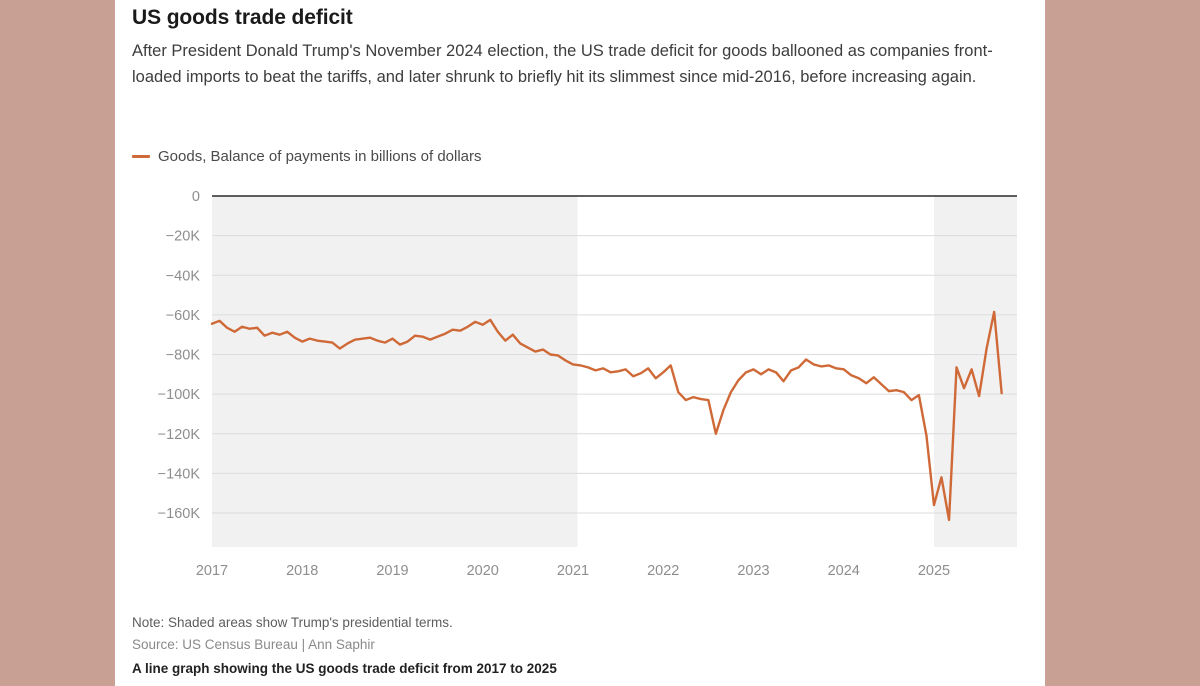 The image size is (1200, 686). I want to click on y-axis-tick-label: −20K, so click(183, 237).